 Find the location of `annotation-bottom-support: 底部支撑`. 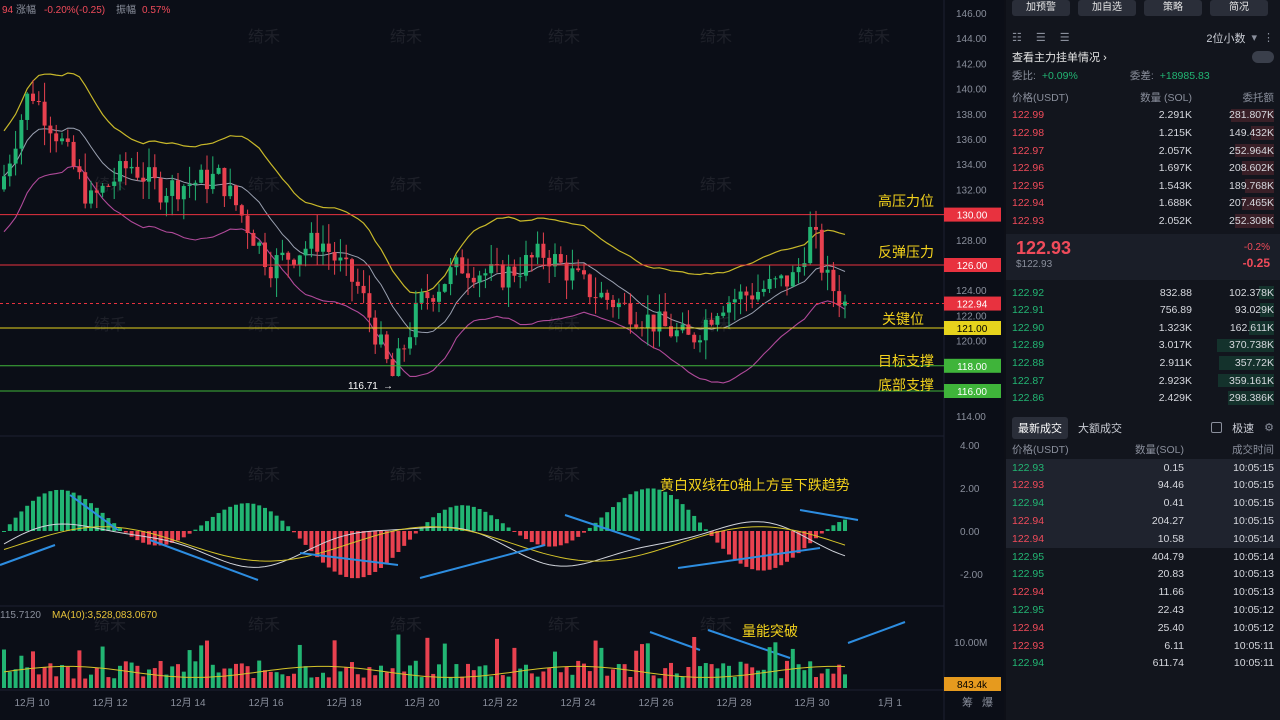

annotation-bottom-support: 底部支撑 is located at coordinates (906, 385).